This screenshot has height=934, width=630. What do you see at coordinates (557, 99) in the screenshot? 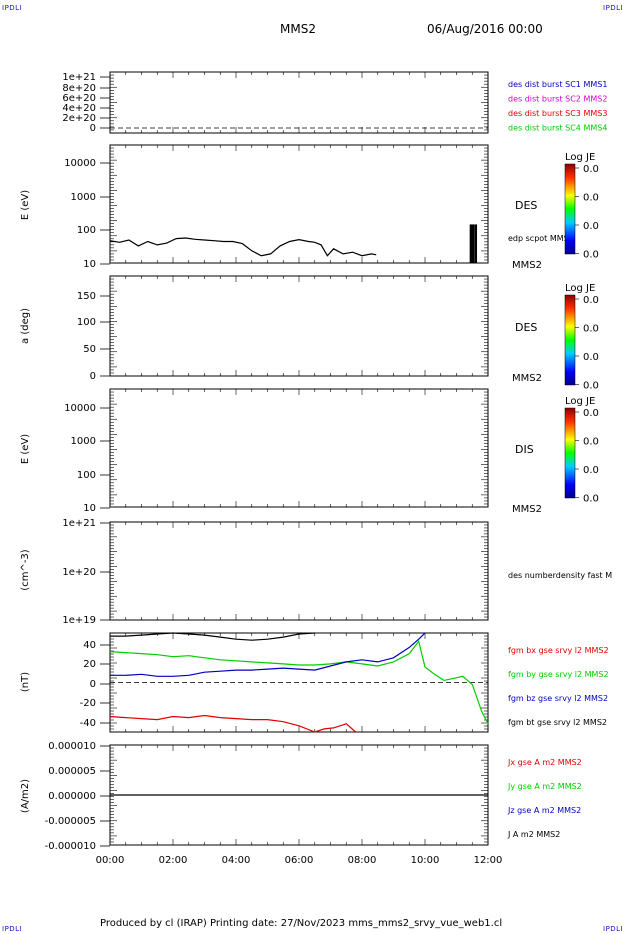
I see `orbit-legend-entry: des dist burst SC2 MMS2` at bounding box center [557, 99].